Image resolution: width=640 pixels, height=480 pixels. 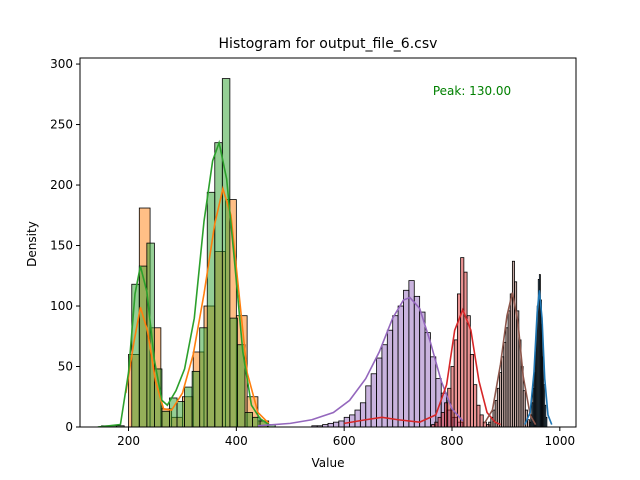 I want to click on peak-annotation: Peak: 130.00, so click(x=472, y=91).